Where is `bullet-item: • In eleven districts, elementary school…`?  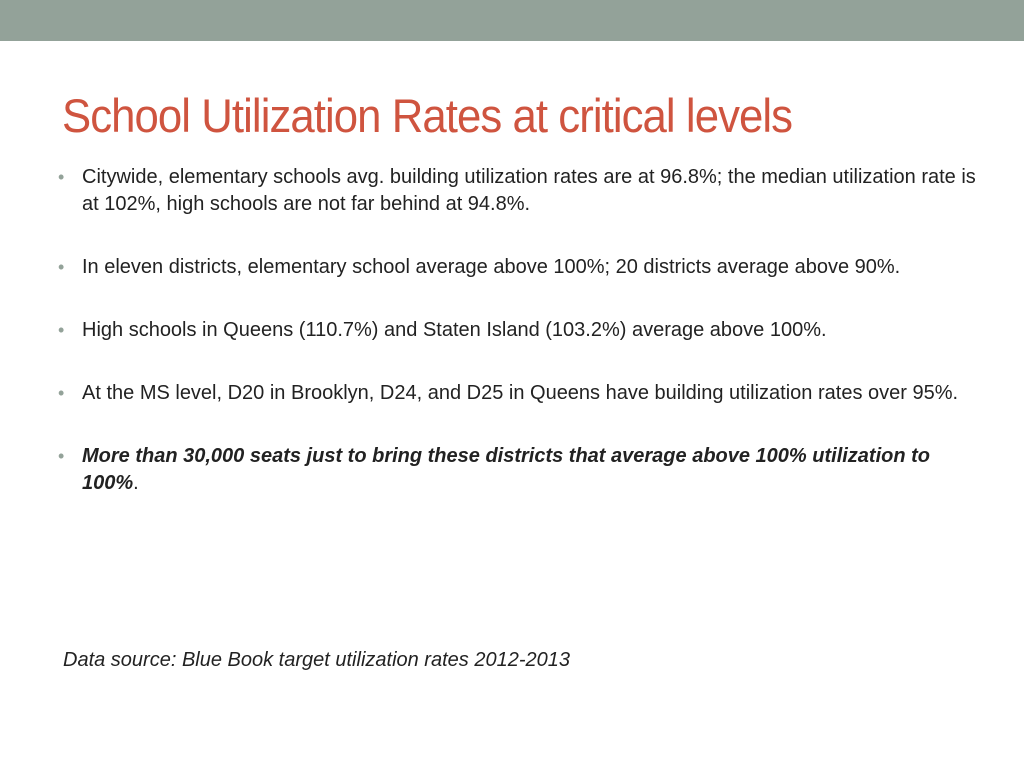
bullet-item: • In eleven districts, elementary school… is located at coordinates (516, 267).